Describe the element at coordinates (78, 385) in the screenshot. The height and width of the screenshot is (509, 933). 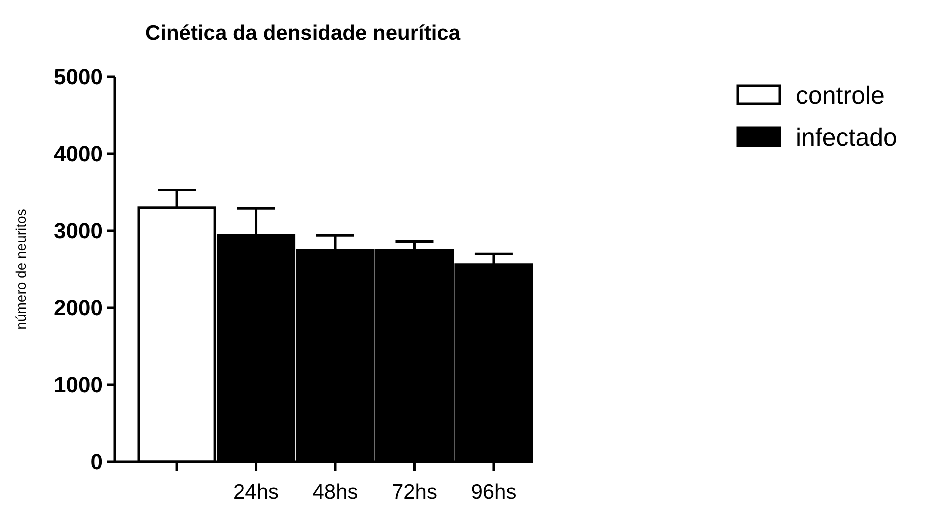
I see `y-tick-label: 1000` at that location.